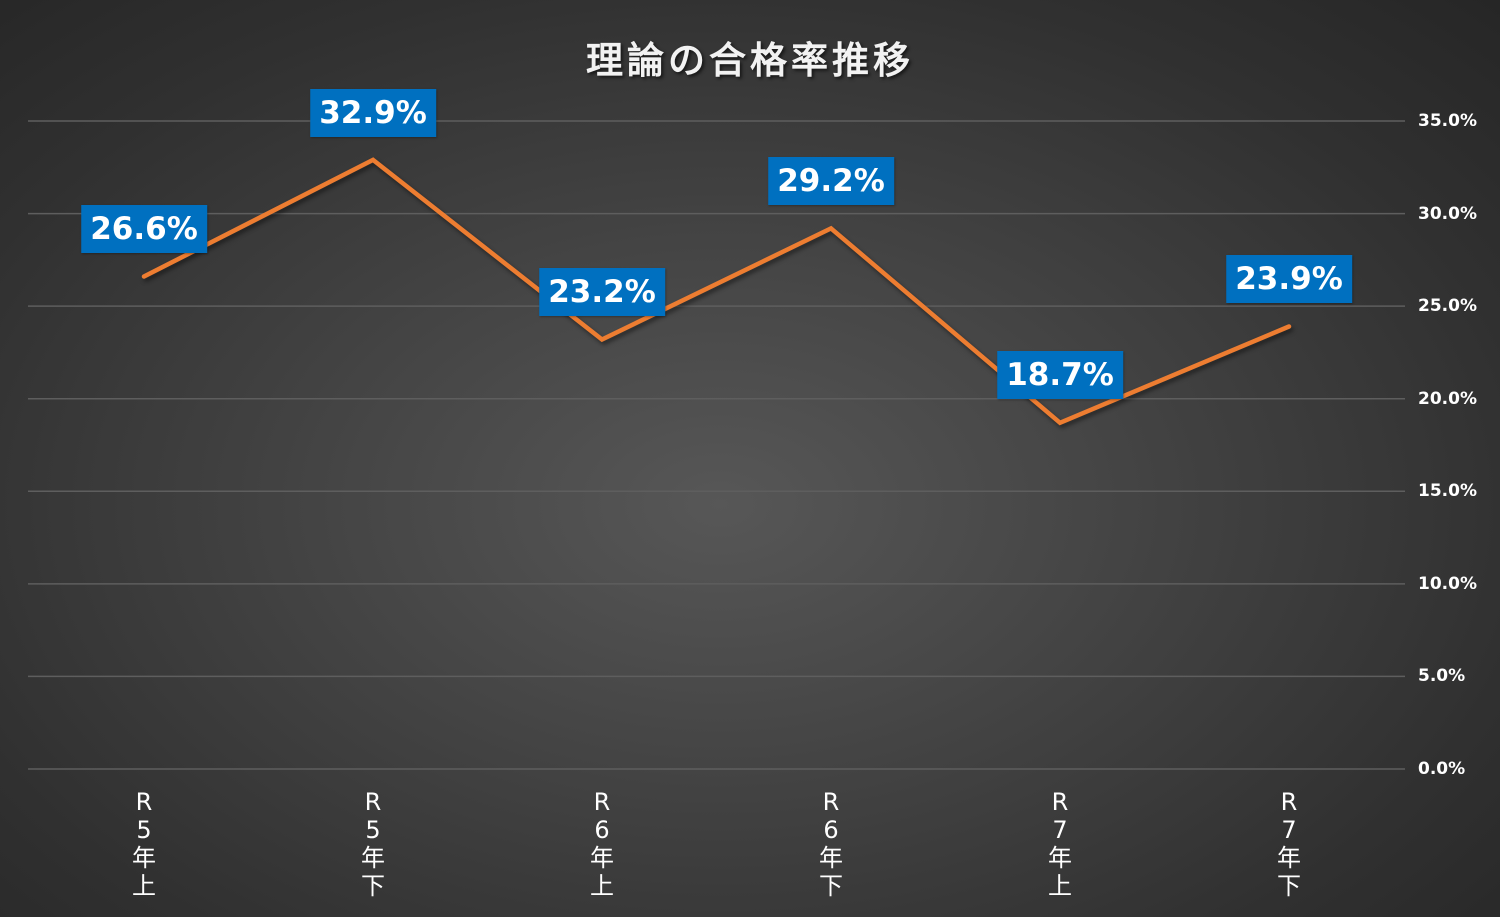  What do you see at coordinates (1447, 121) in the screenshot?
I see `y-tick-label: 35.0%` at bounding box center [1447, 121].